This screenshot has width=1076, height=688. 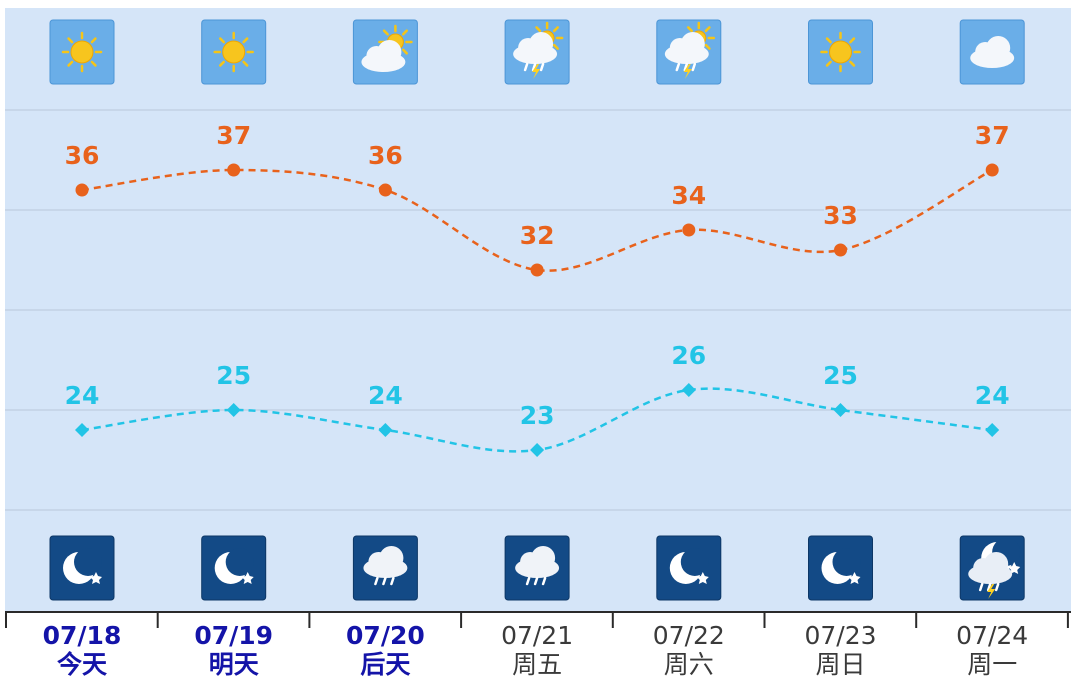 What do you see at coordinates (233, 635) in the screenshot?
I see `x-tick-label: 07/19` at bounding box center [233, 635].